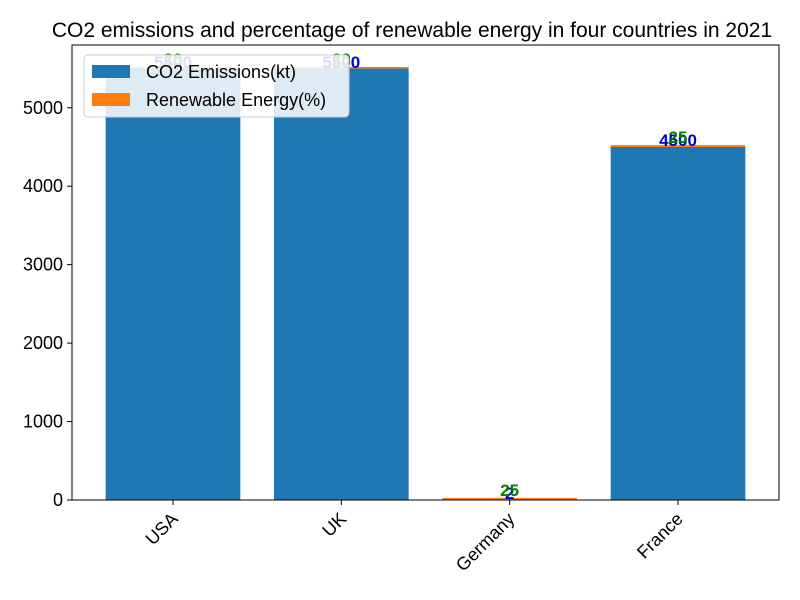  I want to click on y-tick-label: 4000, so click(43, 186).